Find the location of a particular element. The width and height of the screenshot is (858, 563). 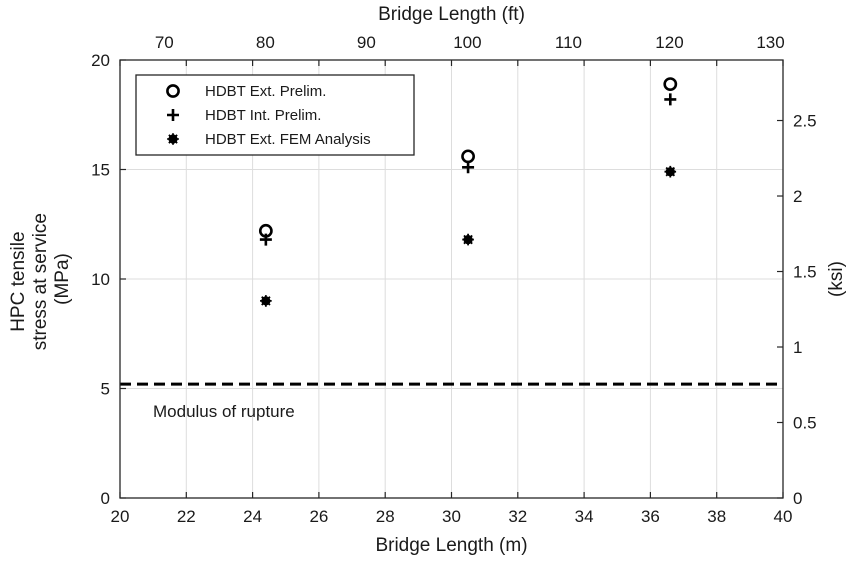

modulus-of-rupture-label: Modulus of rupture is located at coordinates (224, 411).